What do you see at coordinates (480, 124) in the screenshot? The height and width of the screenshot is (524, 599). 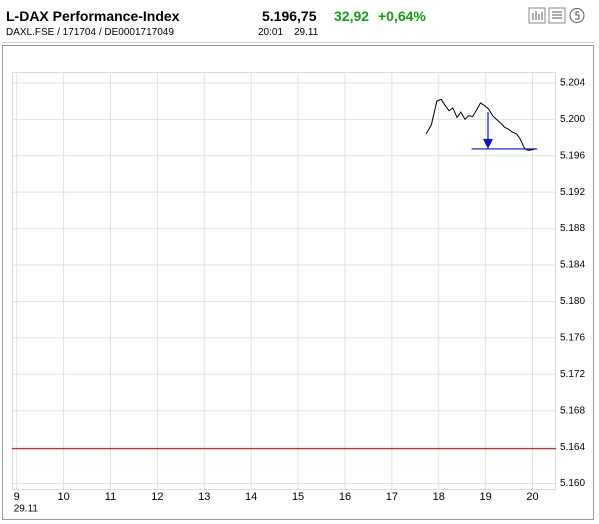 I see `price-line` at bounding box center [480, 124].